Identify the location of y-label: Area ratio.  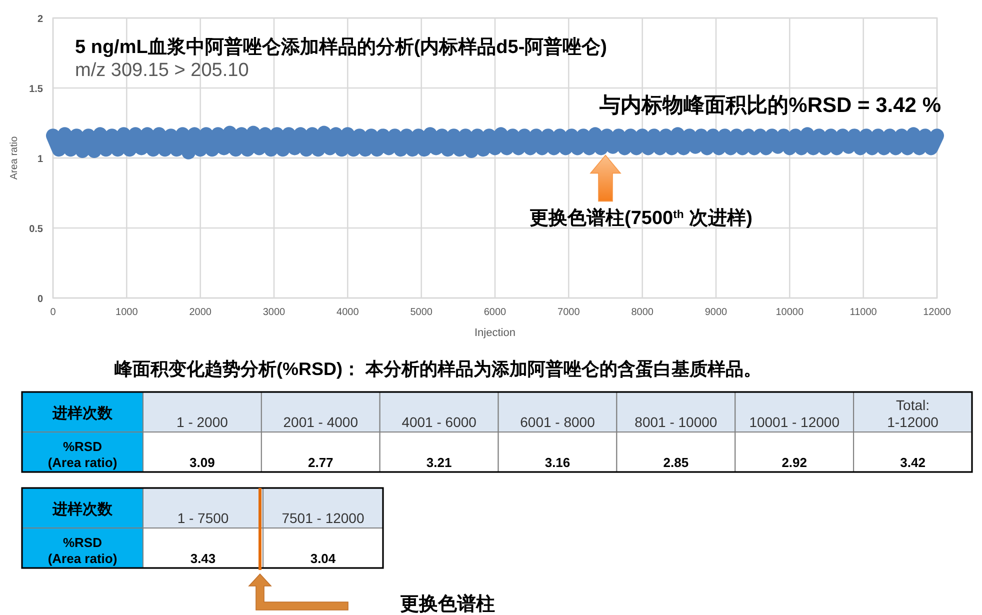
(14, 158).